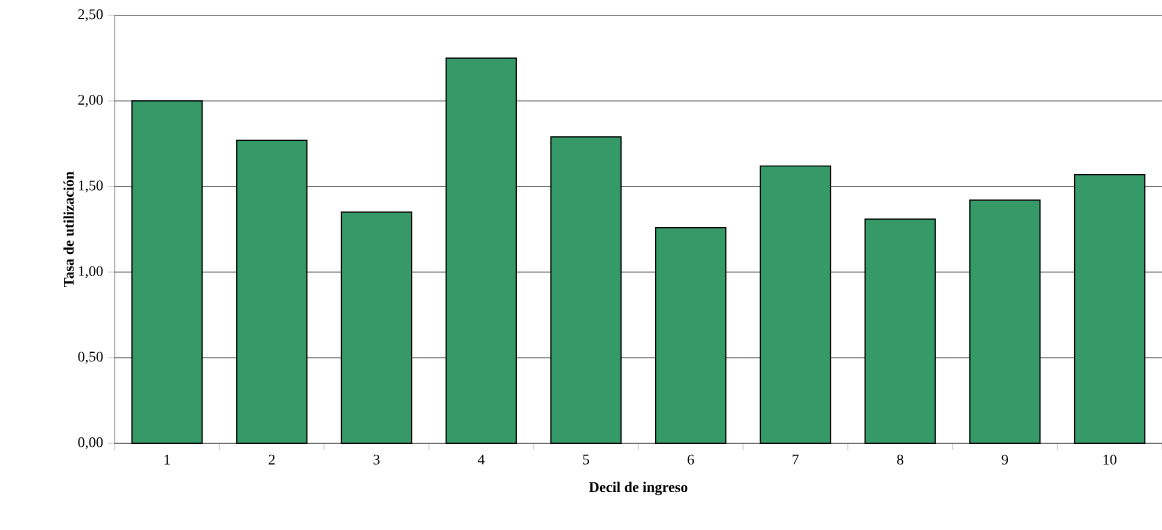 This screenshot has width=1162, height=530. What do you see at coordinates (1110, 459) in the screenshot?
I see `x-tick-label: 10` at bounding box center [1110, 459].